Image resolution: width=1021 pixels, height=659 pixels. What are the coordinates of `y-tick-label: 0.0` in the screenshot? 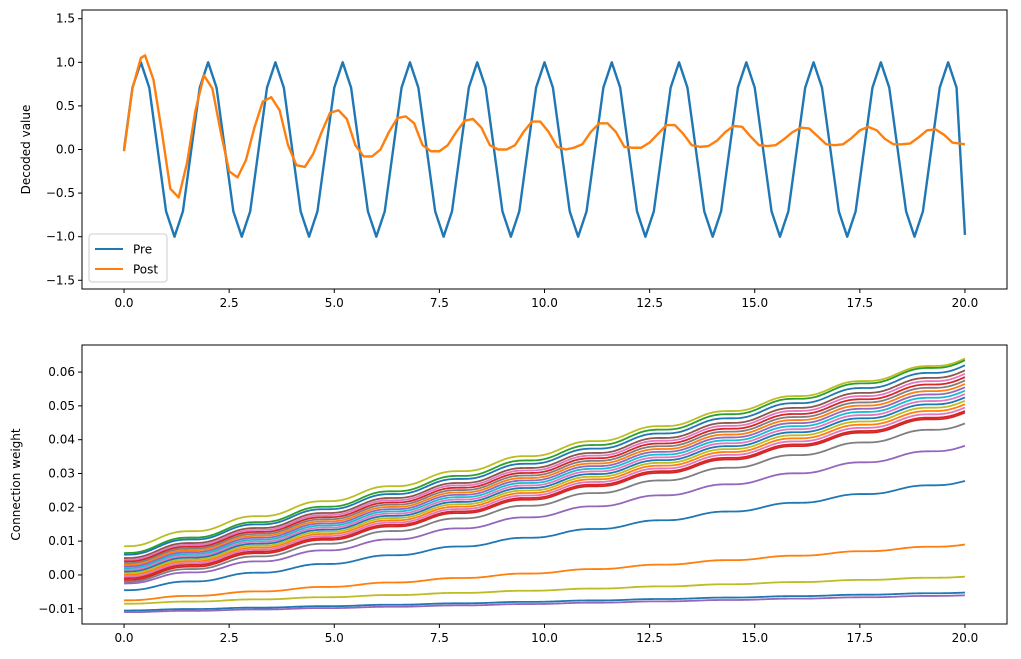 It's located at (65, 150).